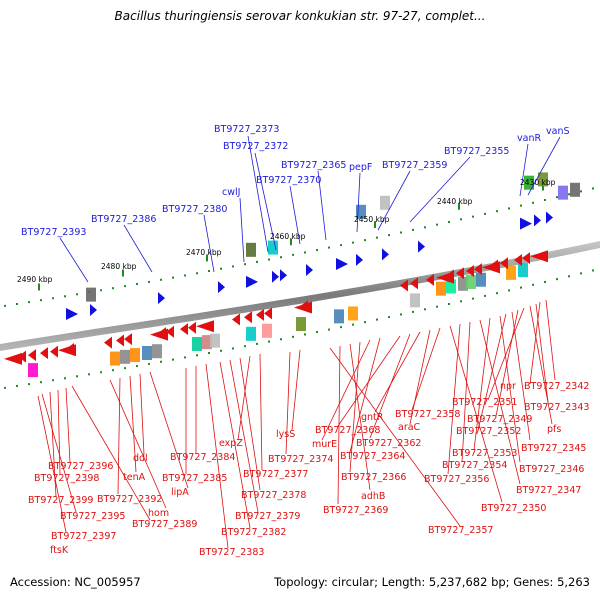 The image size is (600, 600). Describe the element at coordinates (460, 530) in the screenshot. I see `gene-label: BT9727_2357` at that location.